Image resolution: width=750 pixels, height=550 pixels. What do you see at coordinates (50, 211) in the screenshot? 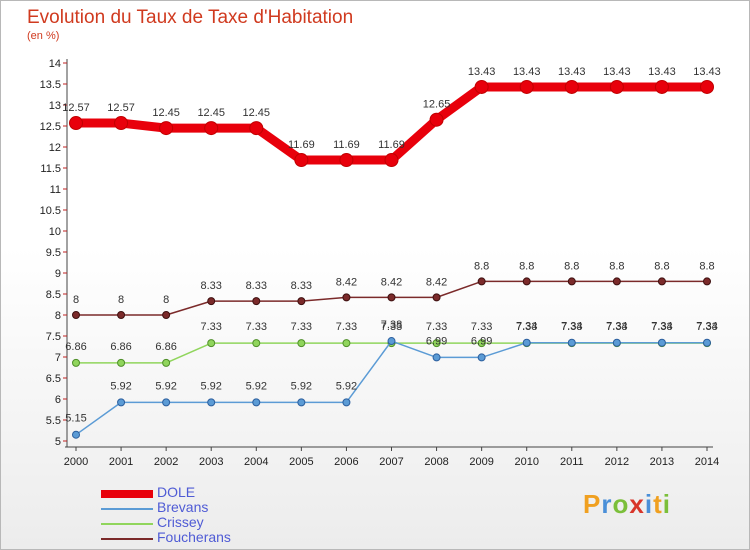
I see `y-tick-label: 10.5` at bounding box center [50, 211].